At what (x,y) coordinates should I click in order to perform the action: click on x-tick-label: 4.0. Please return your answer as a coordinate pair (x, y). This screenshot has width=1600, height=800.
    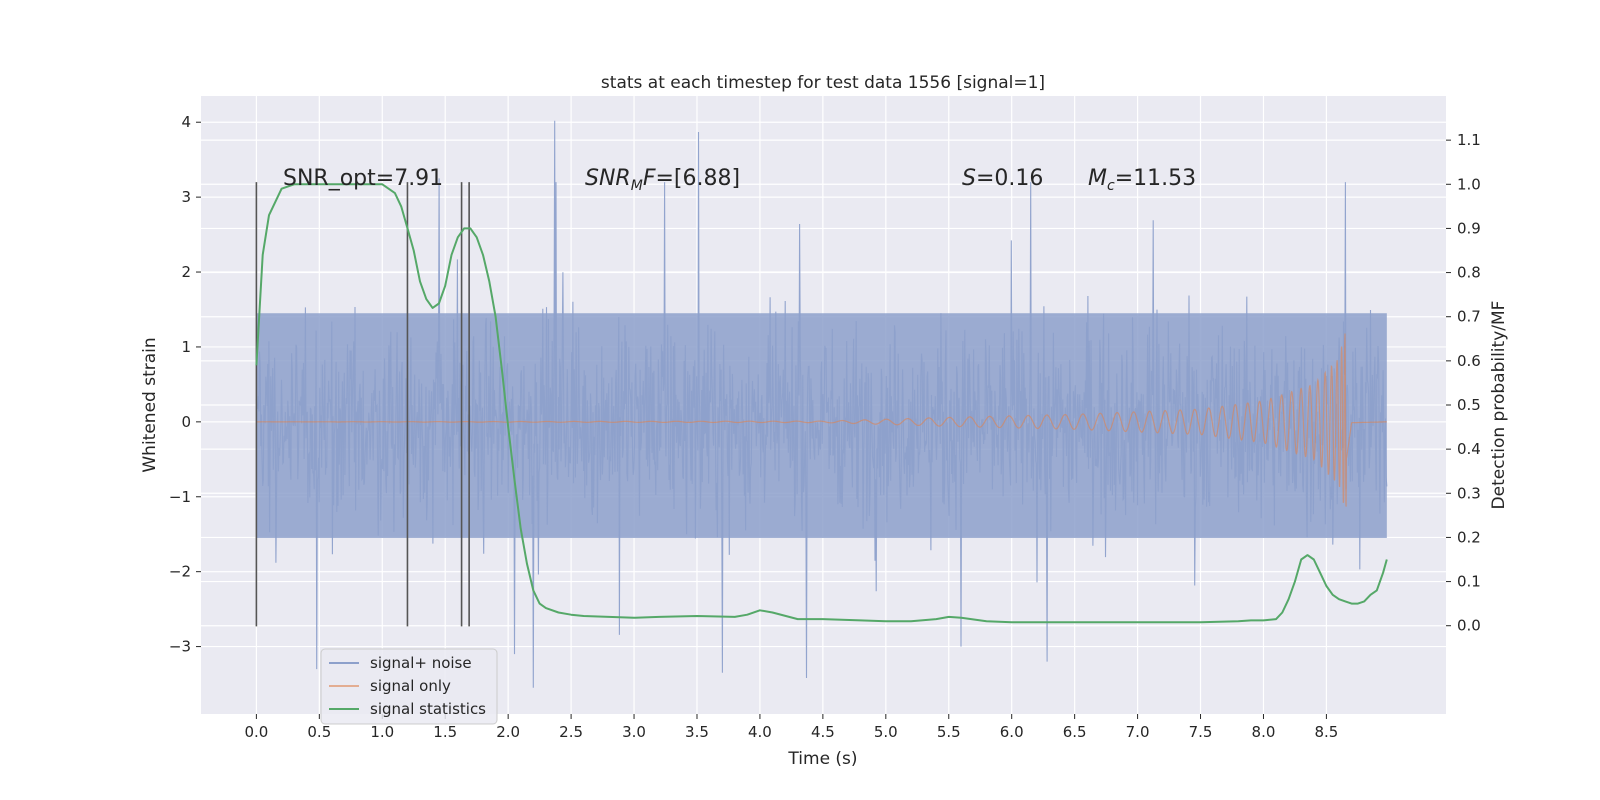
    Looking at the image, I should click on (760, 732).